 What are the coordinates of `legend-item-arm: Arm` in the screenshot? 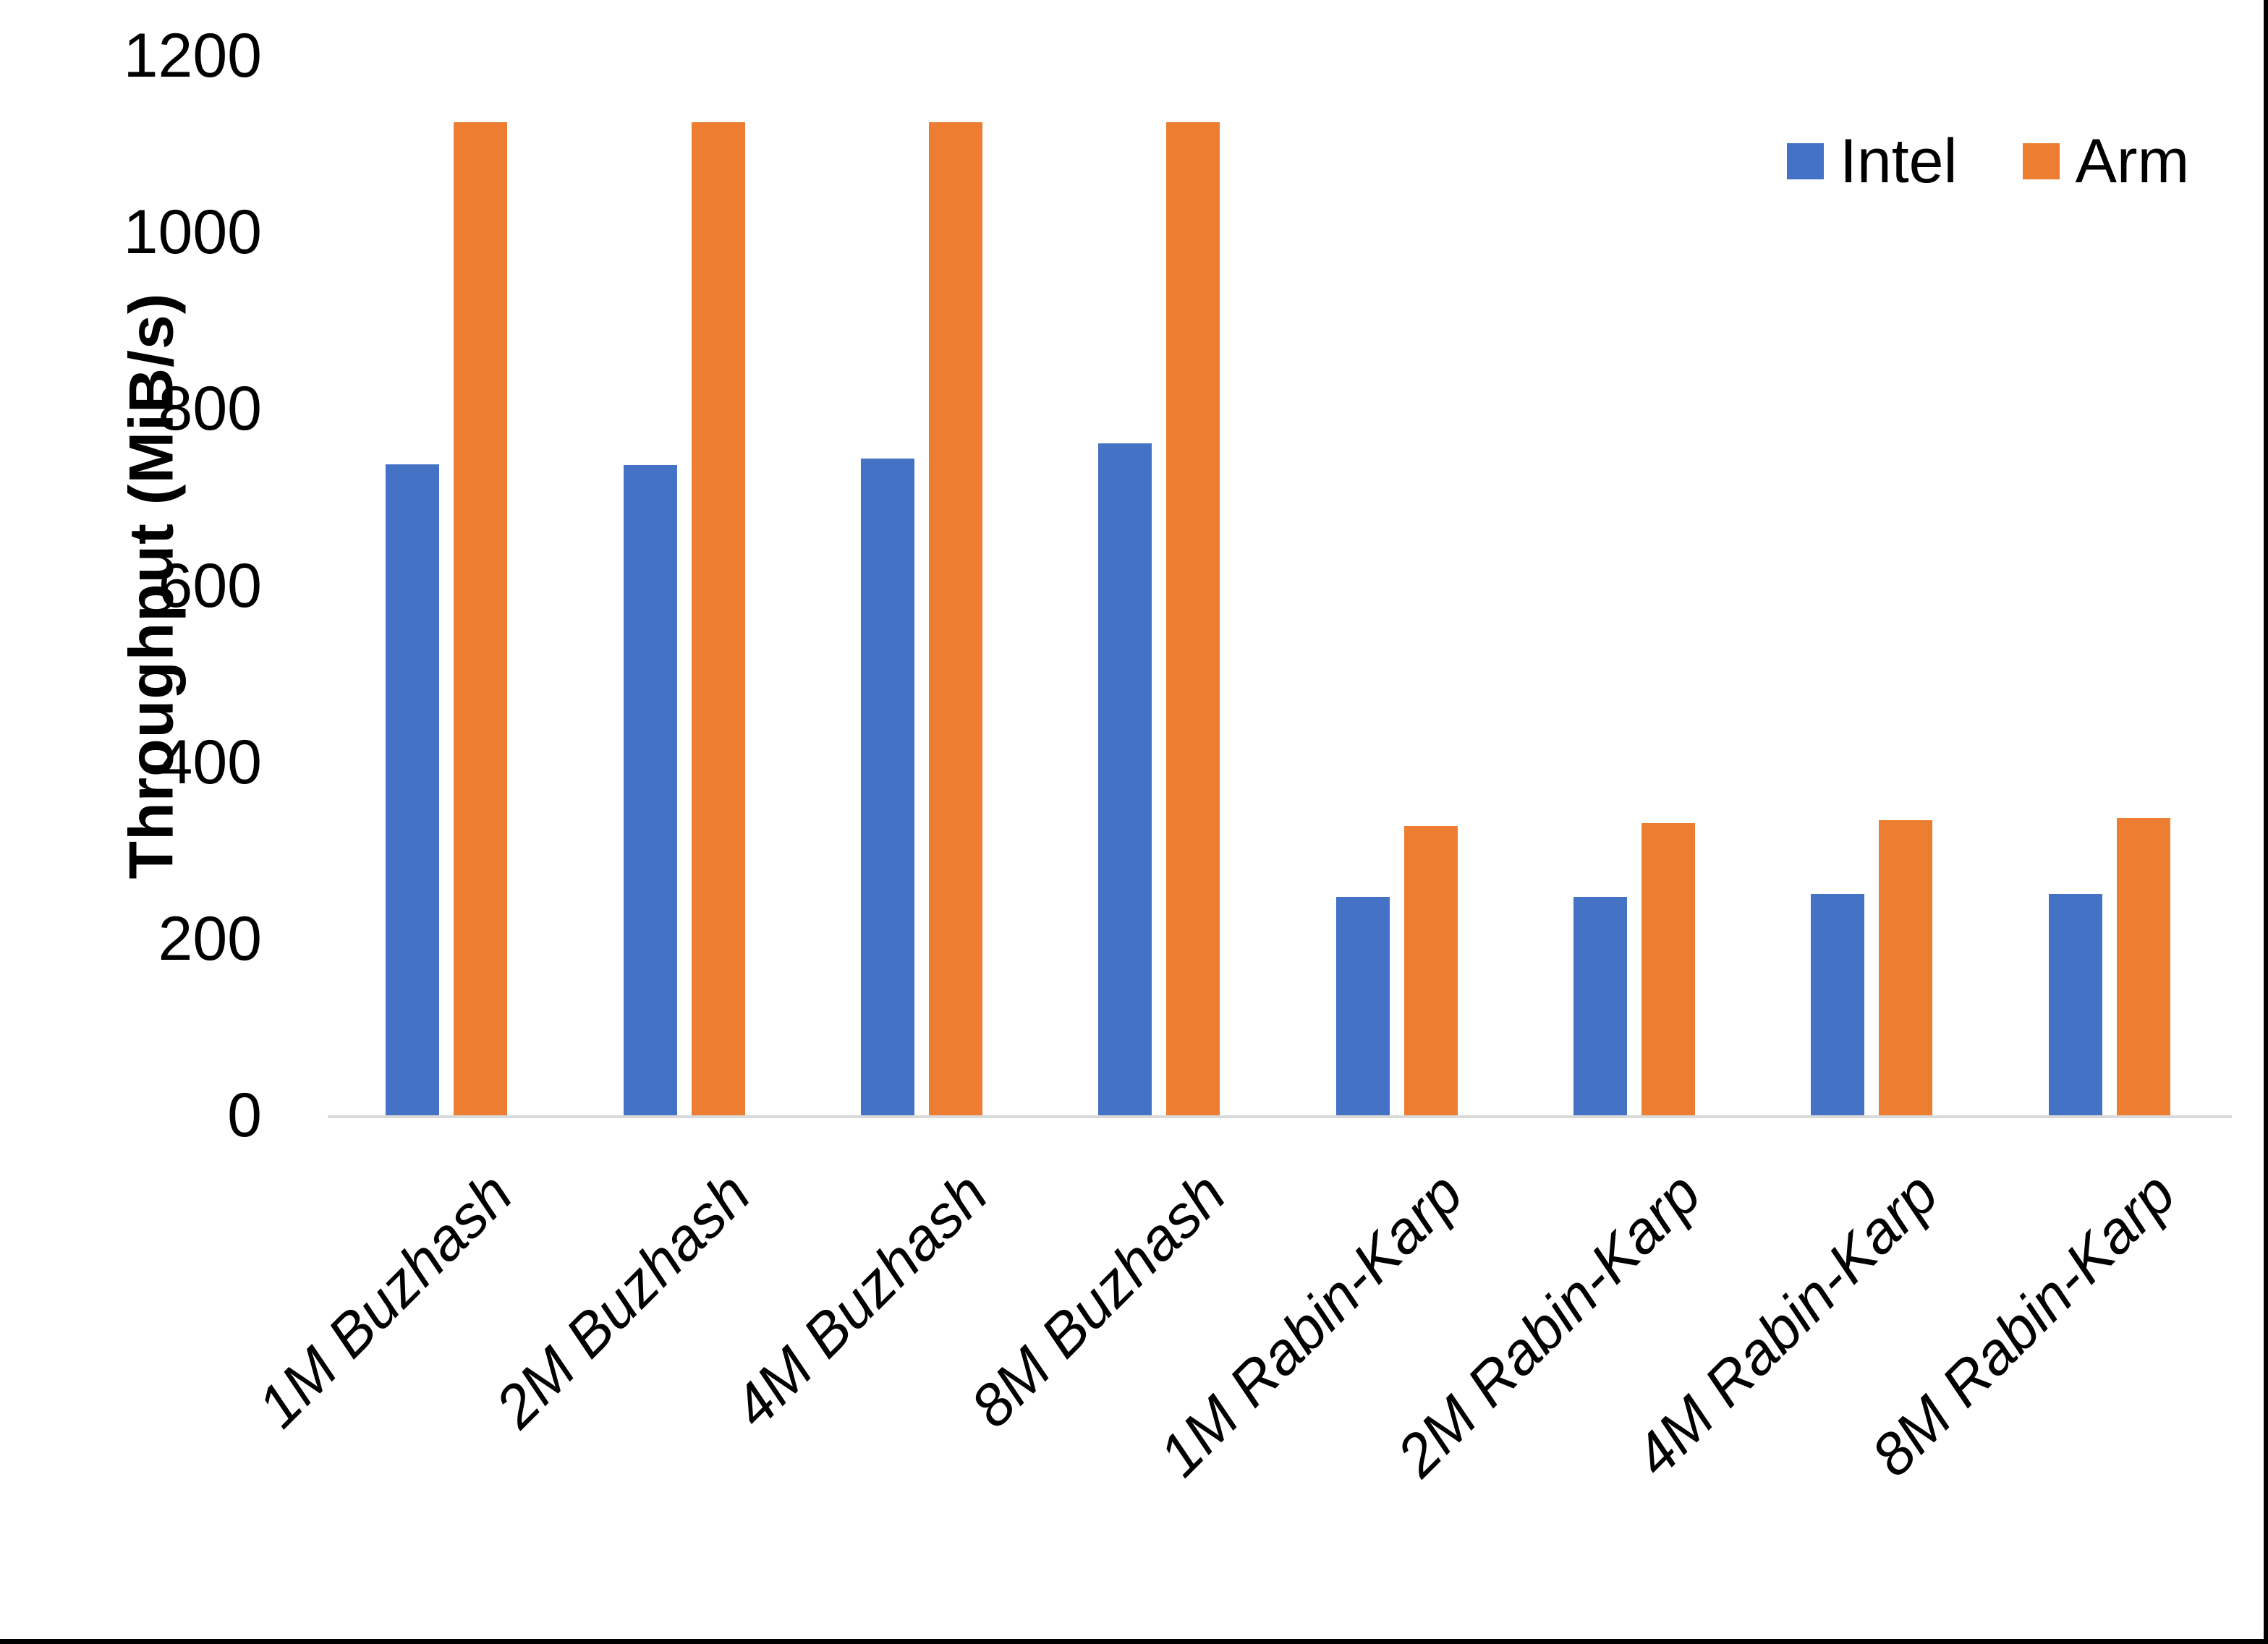 It's located at (2106, 161).